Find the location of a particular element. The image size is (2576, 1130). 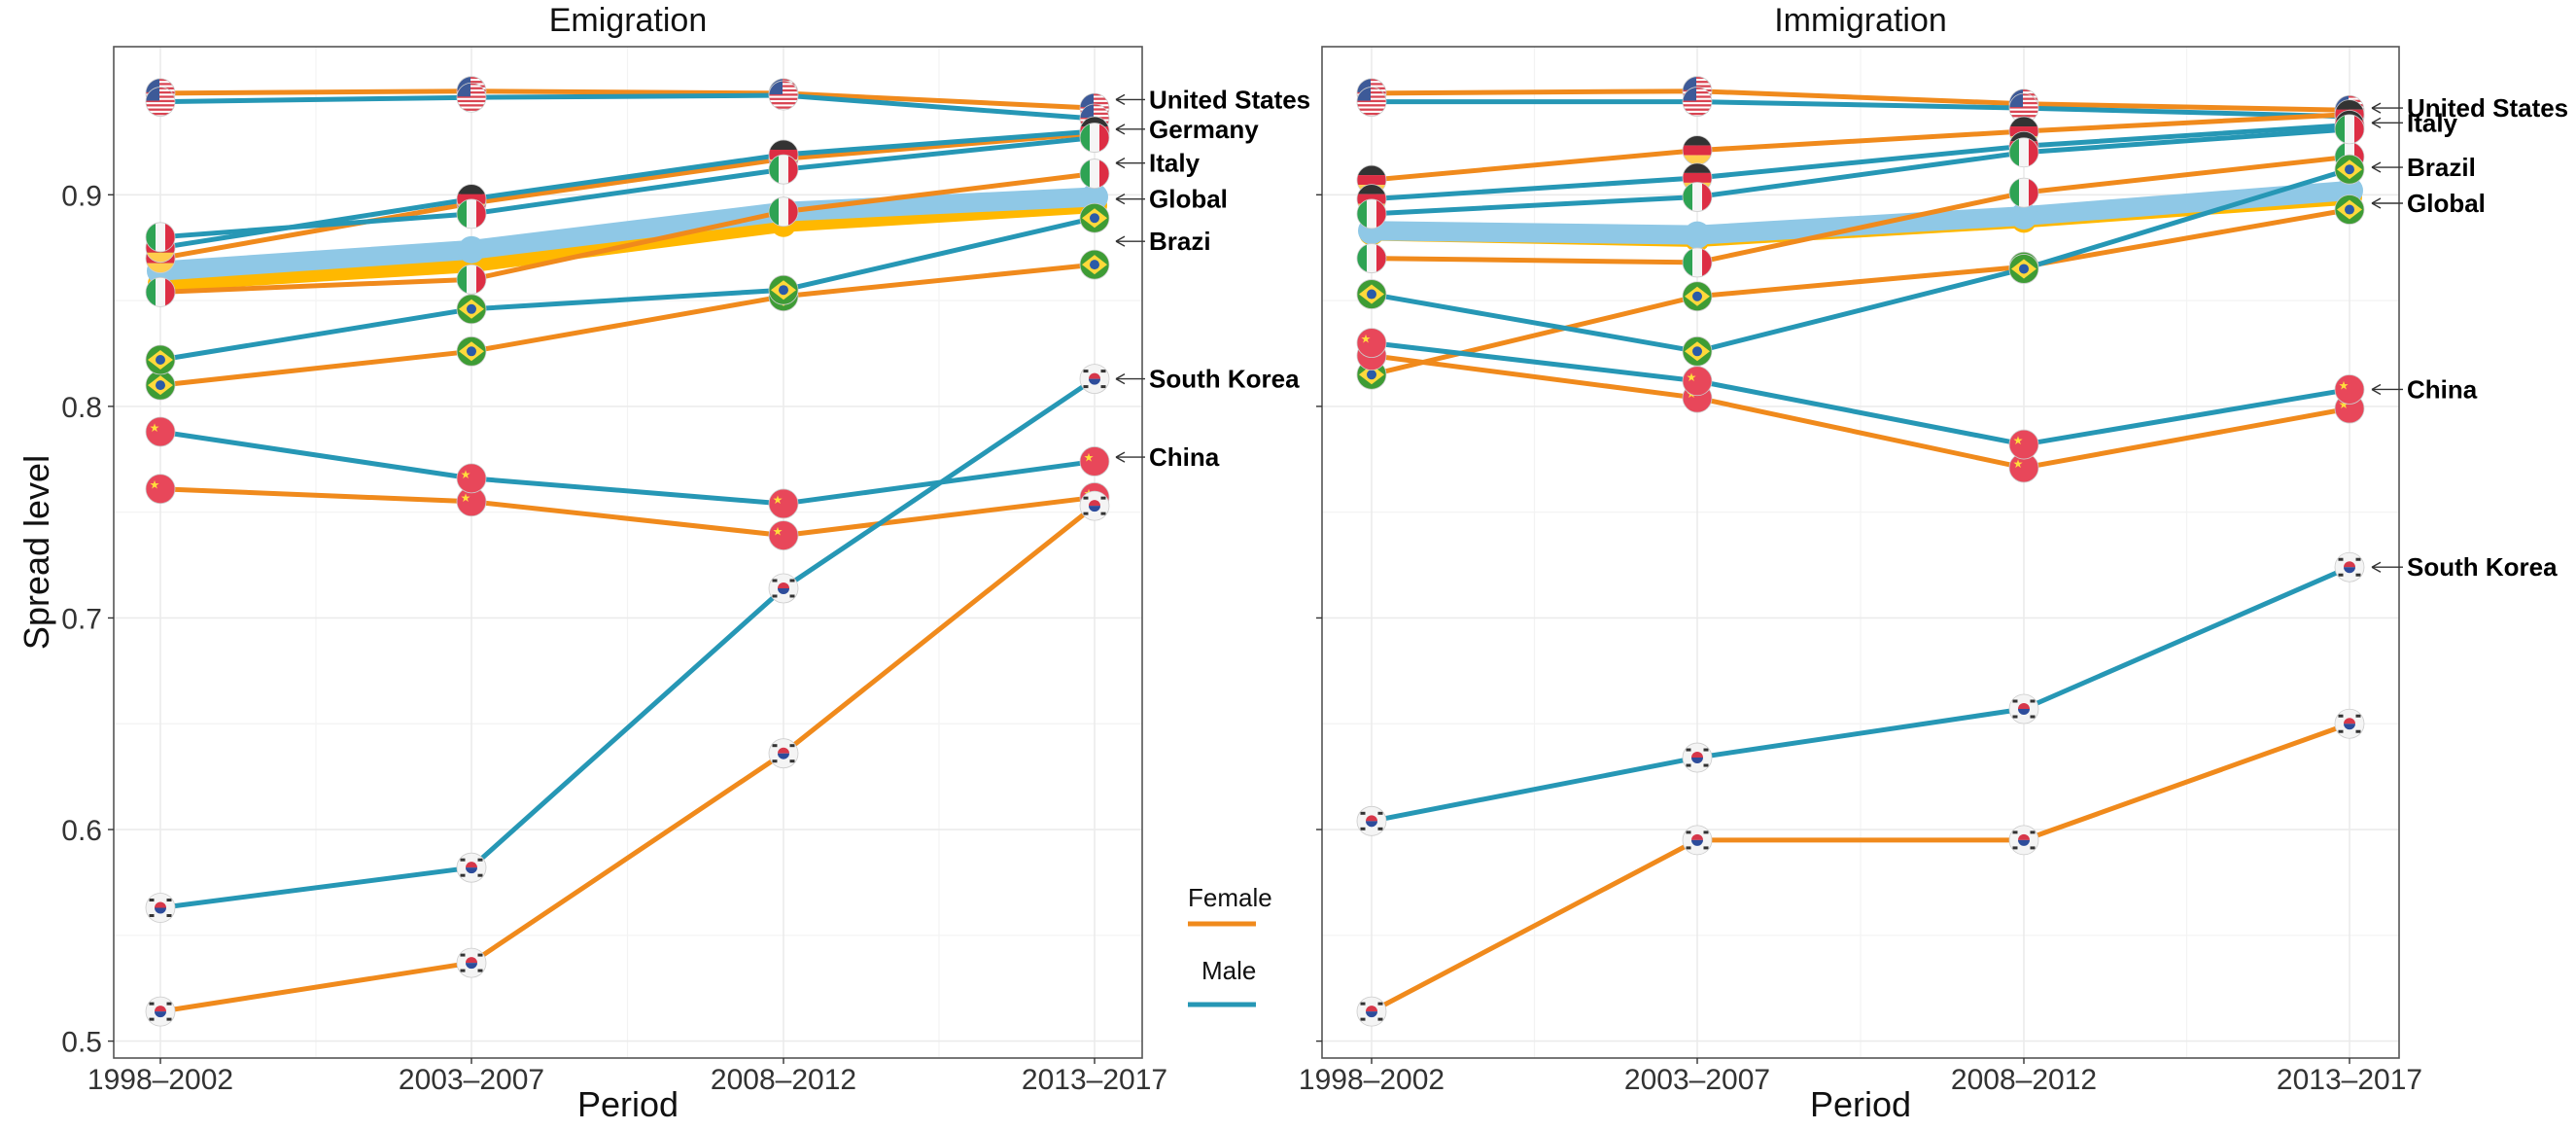

series-line-global-male is located at coordinates (628, 234).